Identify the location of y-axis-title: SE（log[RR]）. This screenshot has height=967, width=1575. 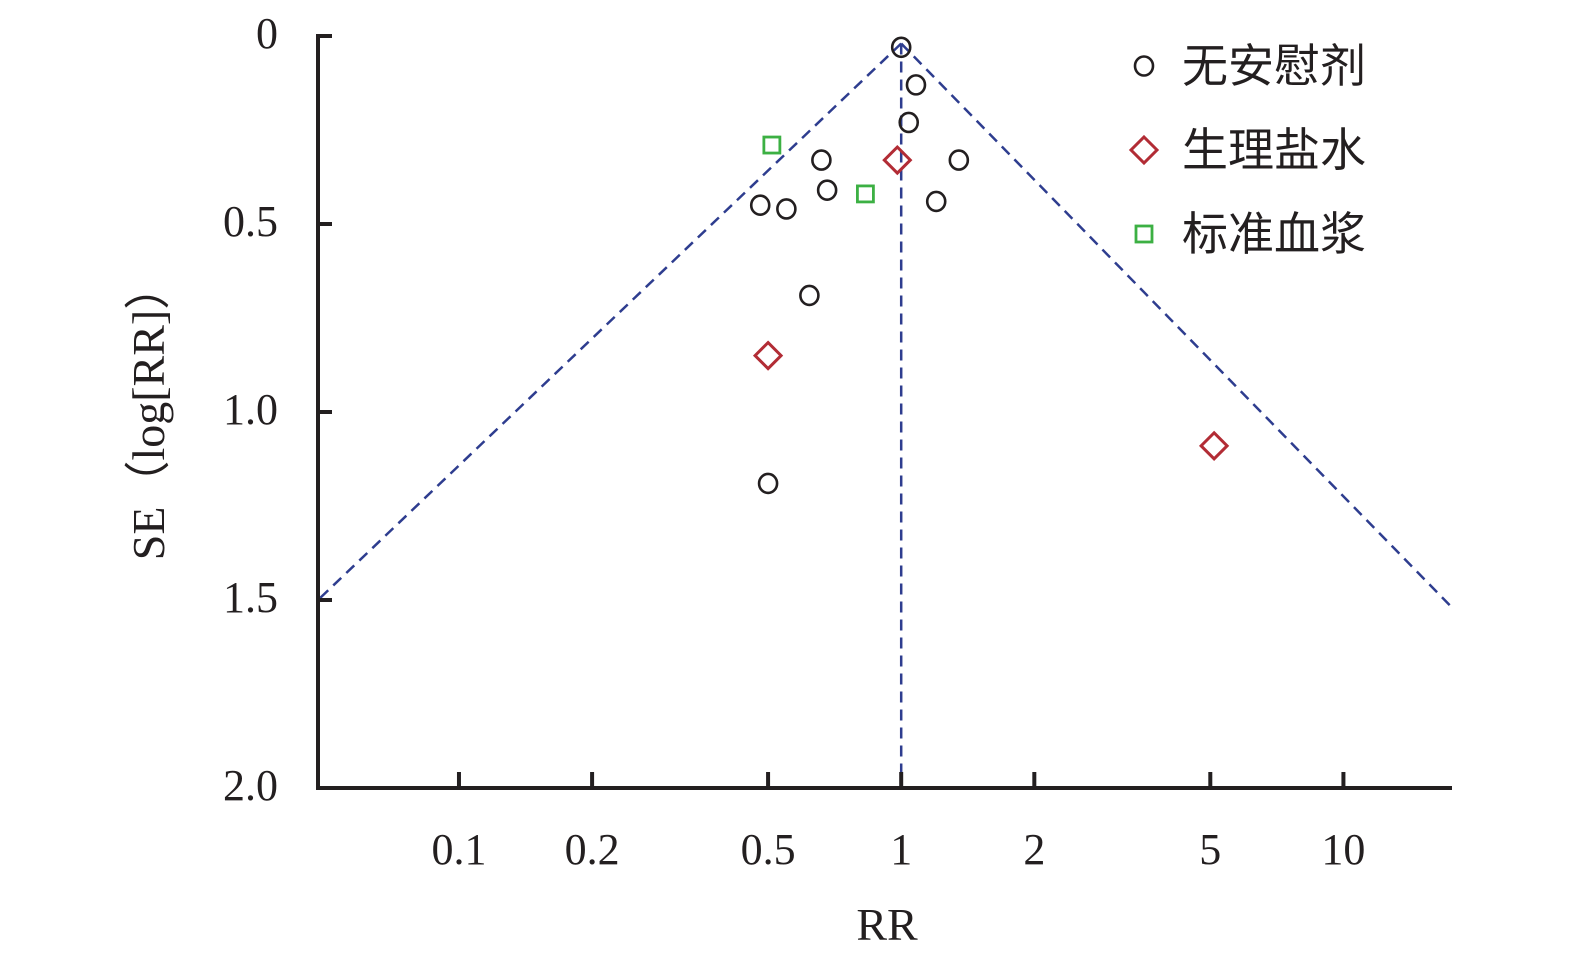
(148, 412).